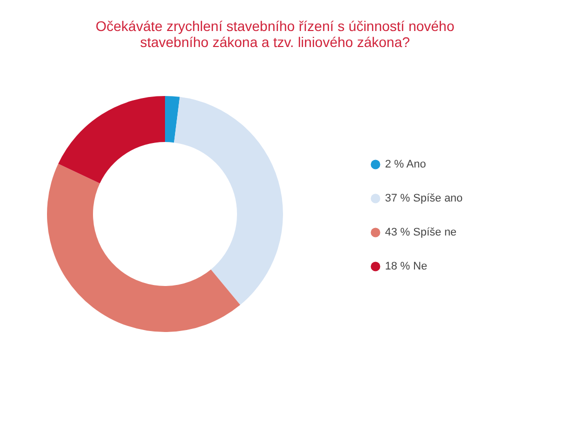 The width and height of the screenshot is (561, 421). I want to click on text: stavebního zákona a tzv. liniového zákona?, so click(275, 42).